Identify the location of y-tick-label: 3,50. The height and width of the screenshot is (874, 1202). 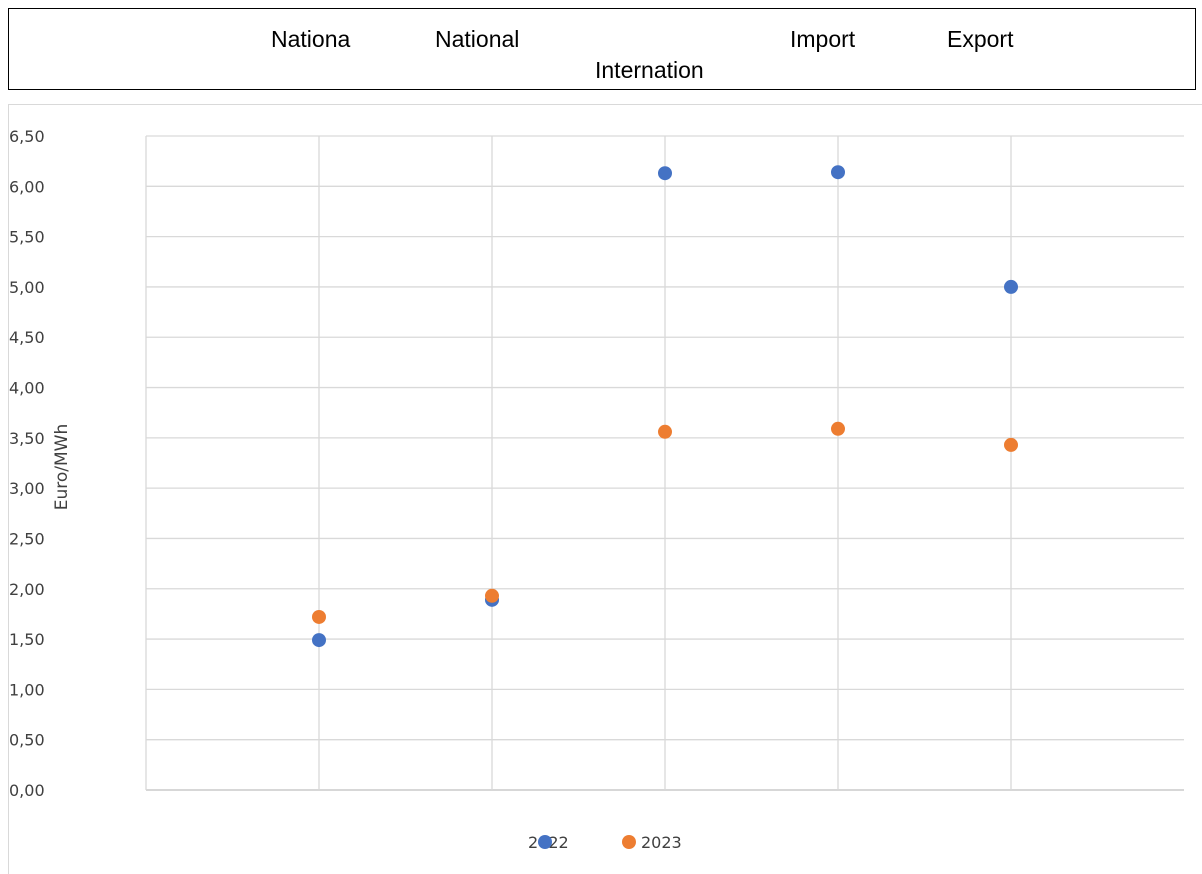
(27, 438).